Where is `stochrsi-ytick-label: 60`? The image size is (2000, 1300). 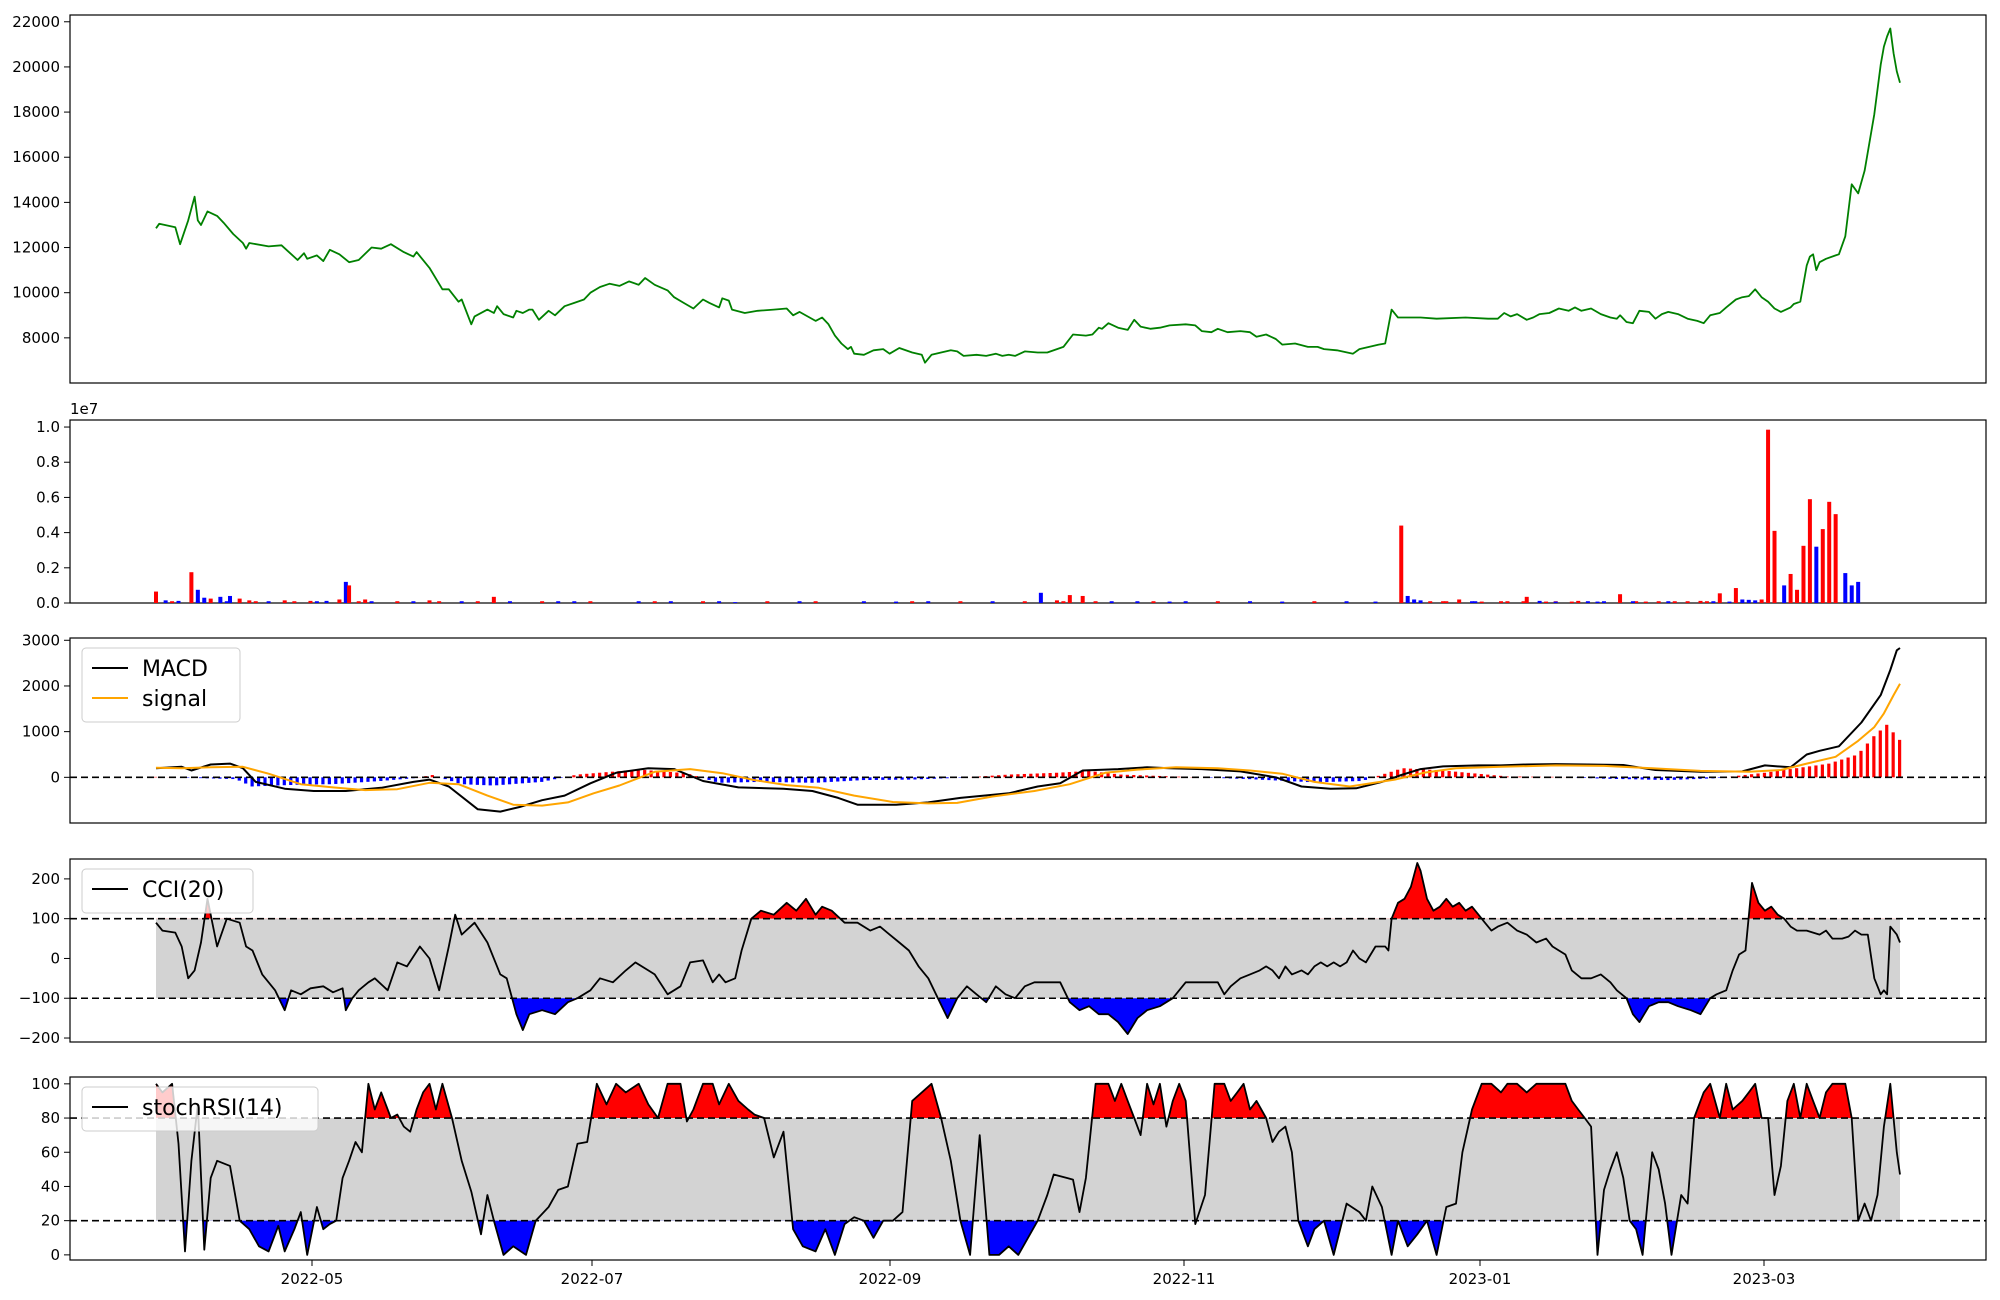
stochrsi-ytick-label: 60 is located at coordinates (50, 1152).